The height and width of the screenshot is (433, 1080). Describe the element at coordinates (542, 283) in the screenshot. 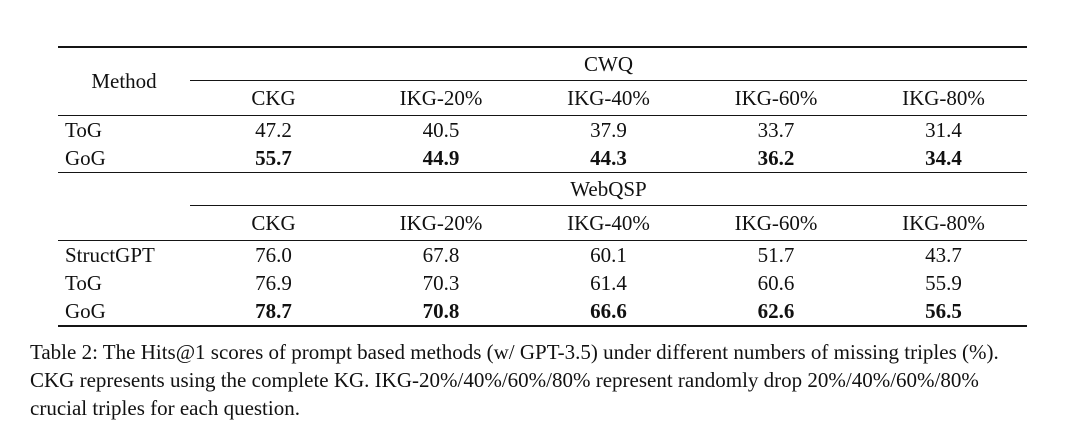

I see `table-row: ToG 76.9 70.3 61.4 60.6 55.9` at that location.